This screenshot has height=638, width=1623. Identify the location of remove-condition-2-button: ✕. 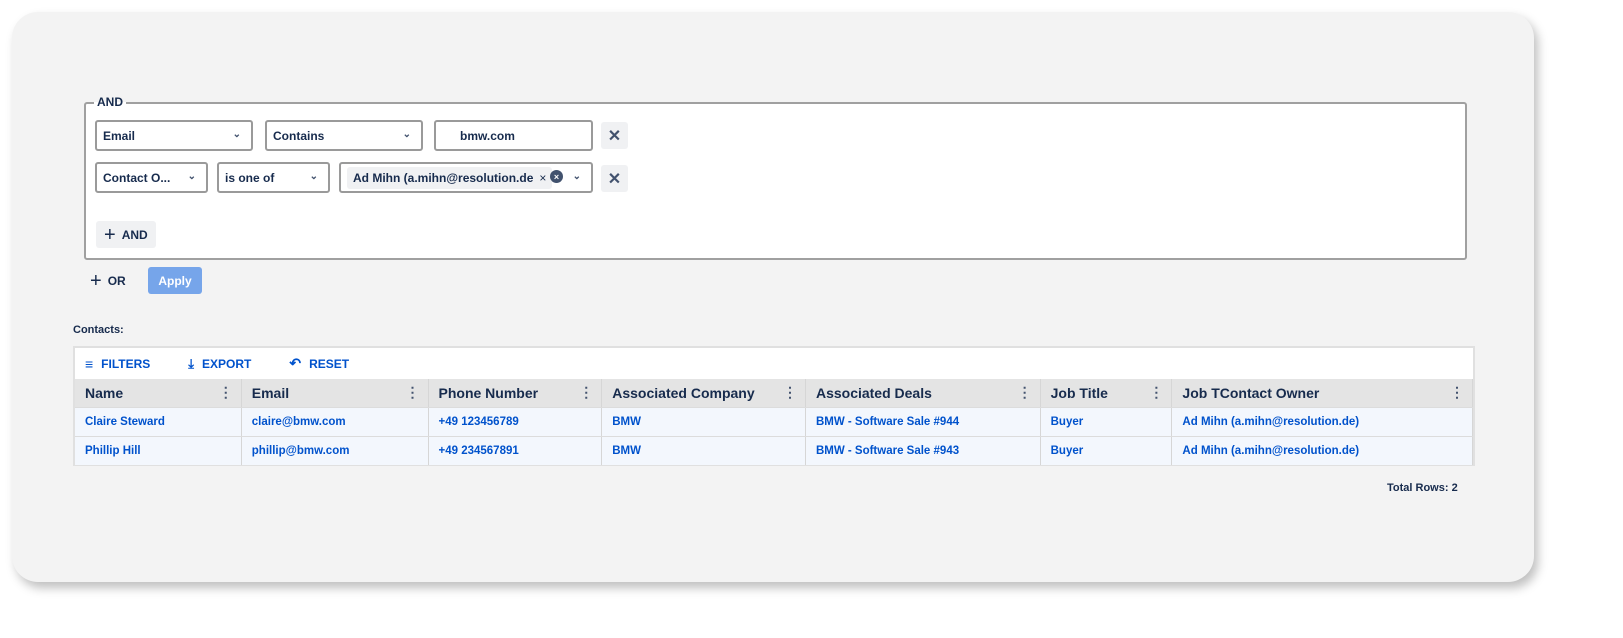
(614, 178).